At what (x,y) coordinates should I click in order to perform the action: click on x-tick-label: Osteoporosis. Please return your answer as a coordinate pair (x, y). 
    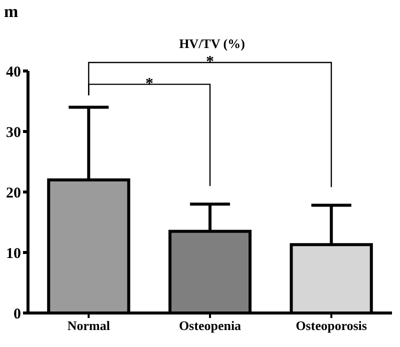
    Looking at the image, I should click on (331, 325).